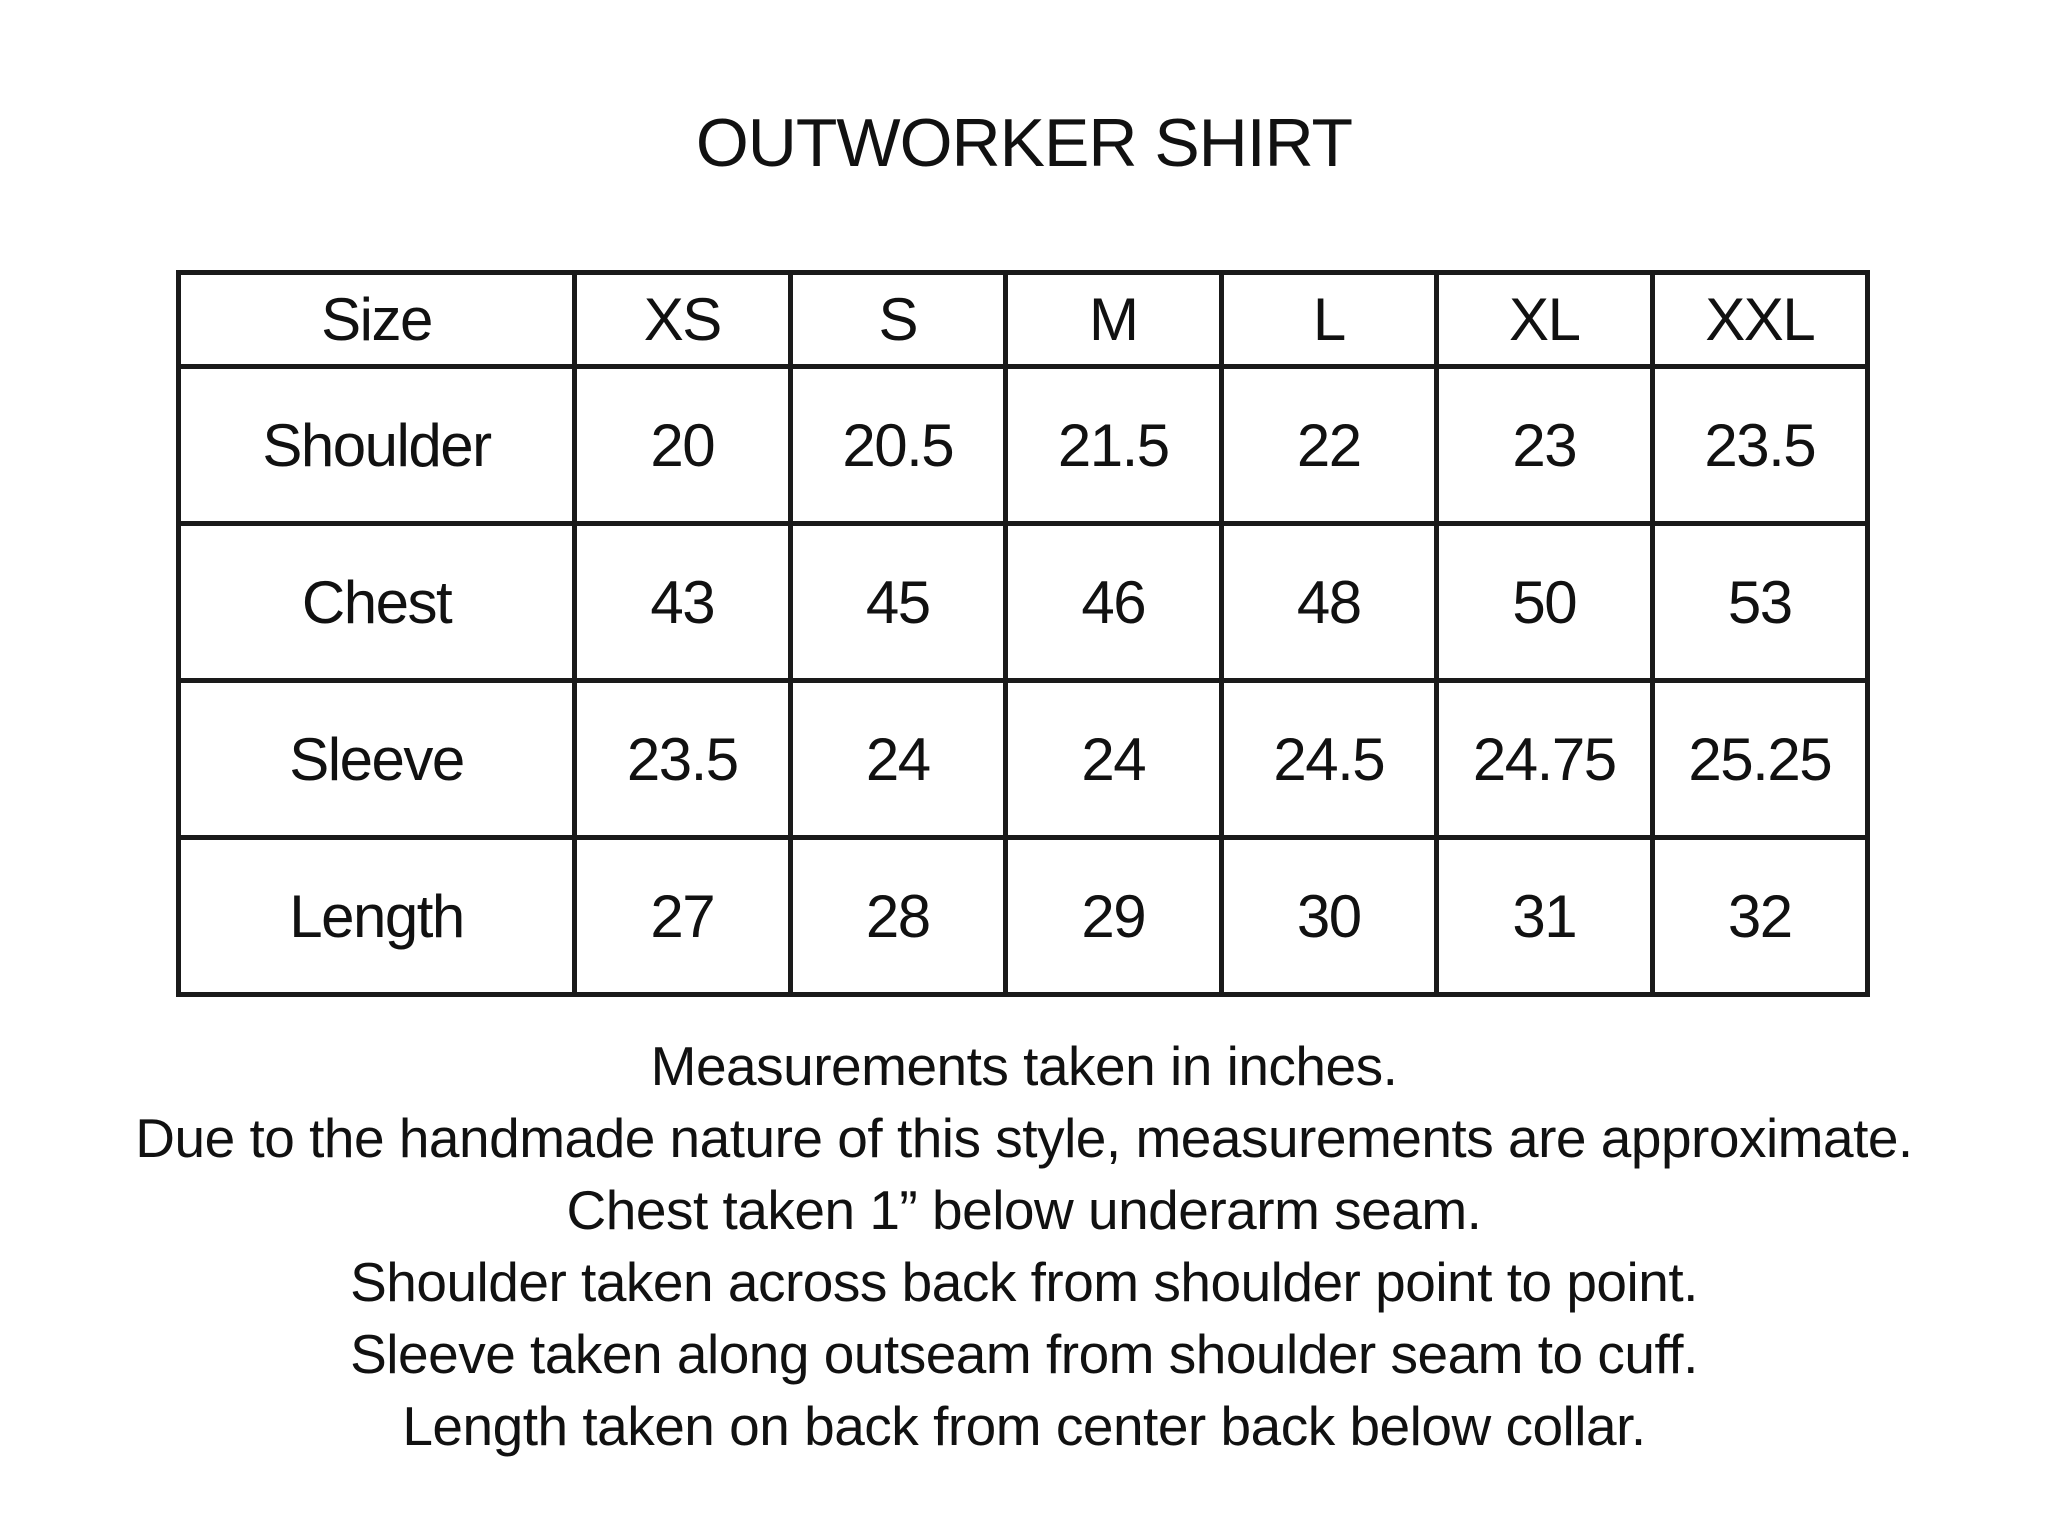 The width and height of the screenshot is (2048, 1536). What do you see at coordinates (1759, 319) in the screenshot?
I see `header-cell: XXL` at bounding box center [1759, 319].